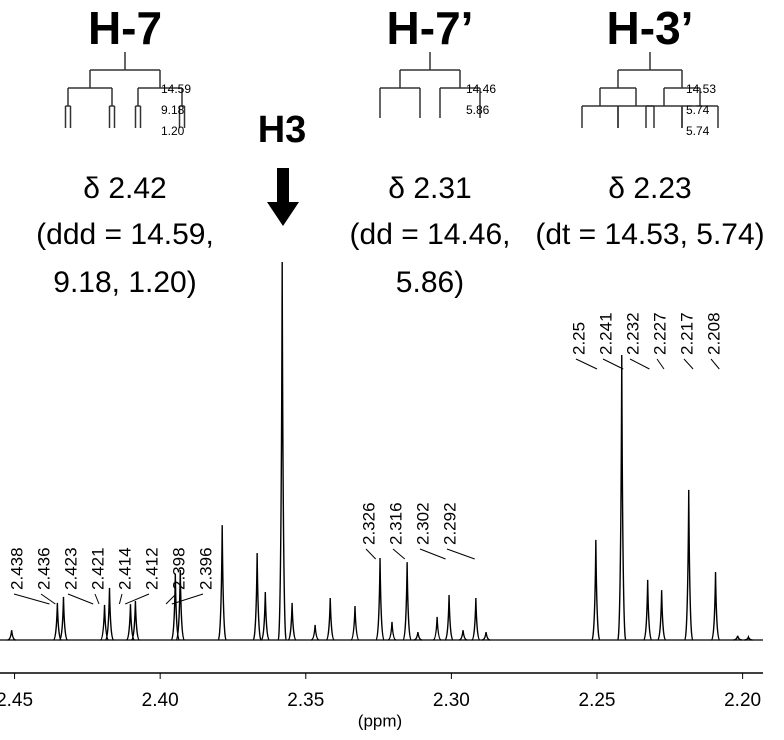 The height and width of the screenshot is (740, 784). I want to click on peak-label: 2.316, so click(395, 523).